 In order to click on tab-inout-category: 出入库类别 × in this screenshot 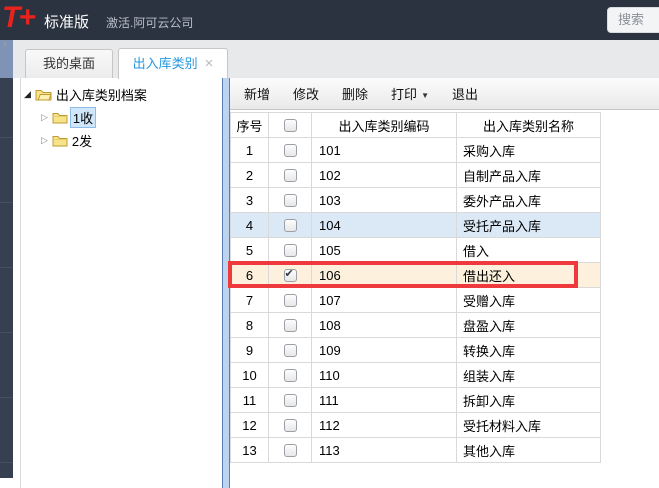, I will do `click(173, 63)`.